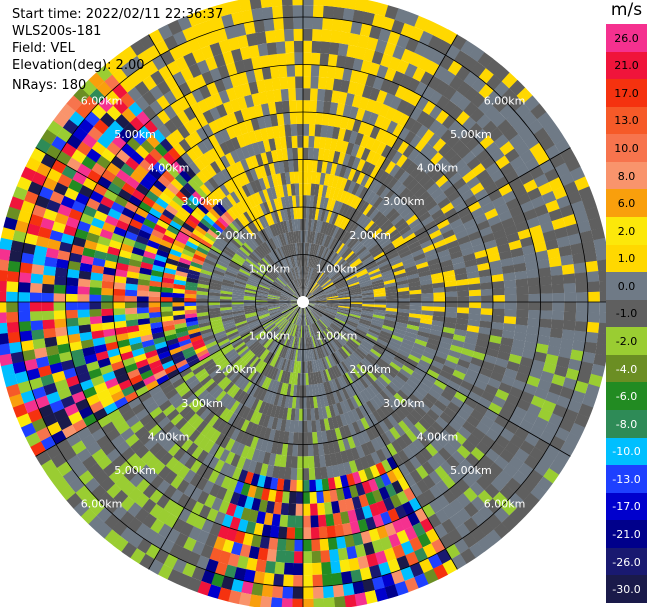 The width and height of the screenshot is (647, 607). I want to click on colorbar-level: -26.0, so click(626, 561).